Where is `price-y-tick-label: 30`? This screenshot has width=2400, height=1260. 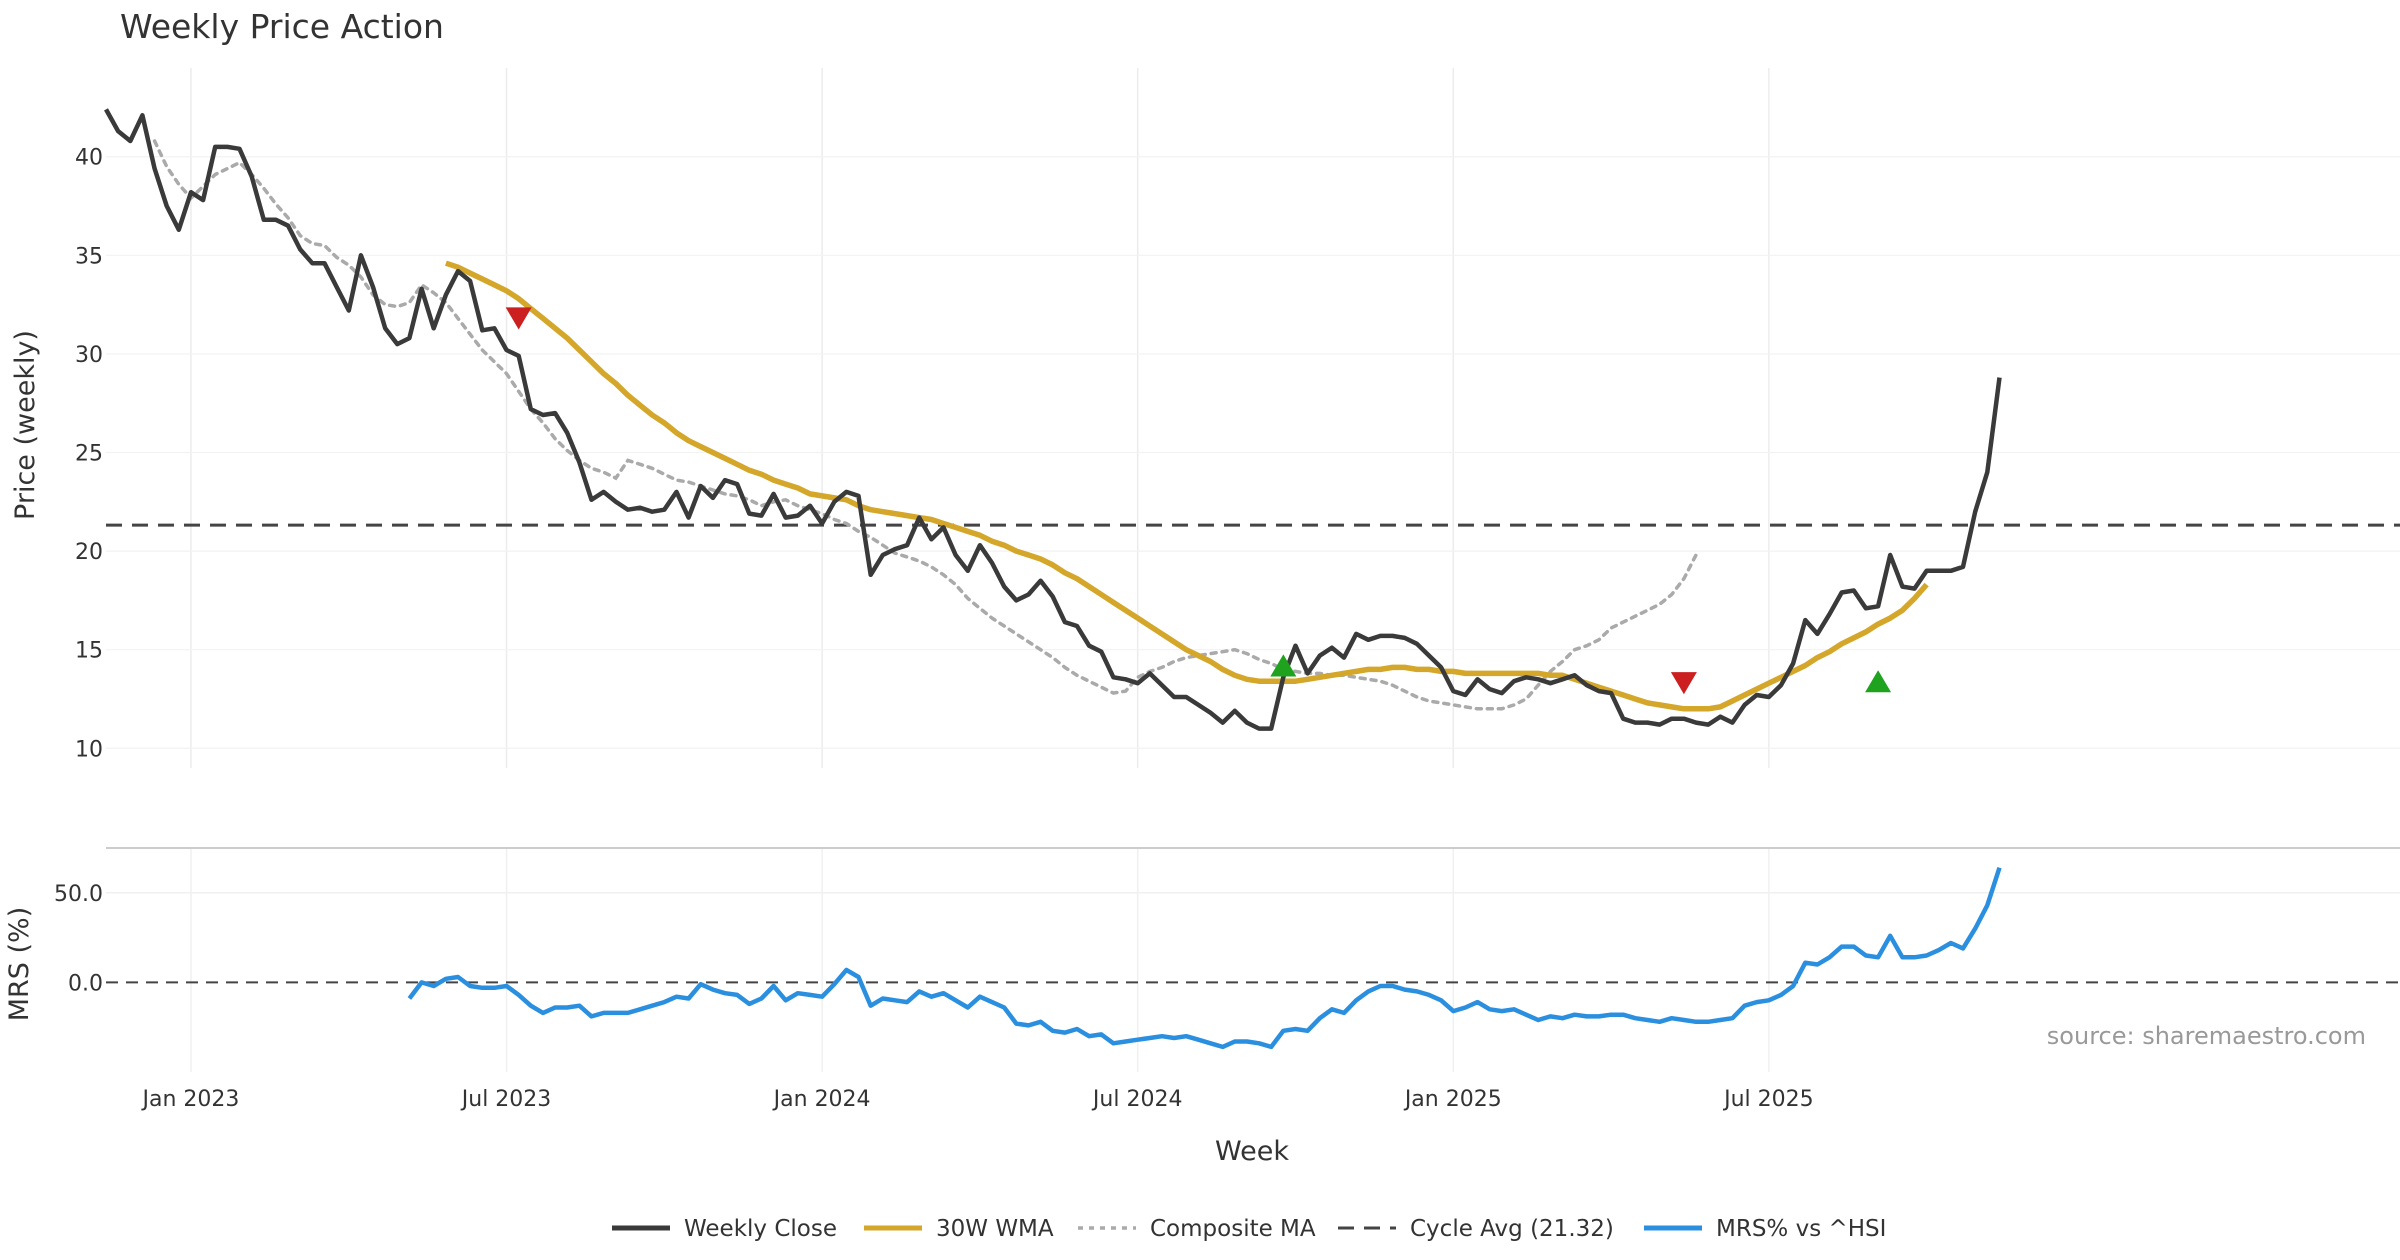
price-y-tick-label: 30 is located at coordinates (89, 355).